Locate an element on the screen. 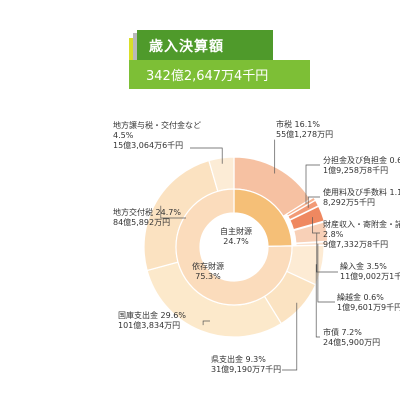 Image resolution: width=400 pixels, height=400 pixels. label-contributions: 分担金及び負担金 0.6 1億9,258万8千円 is located at coordinates (361, 166).